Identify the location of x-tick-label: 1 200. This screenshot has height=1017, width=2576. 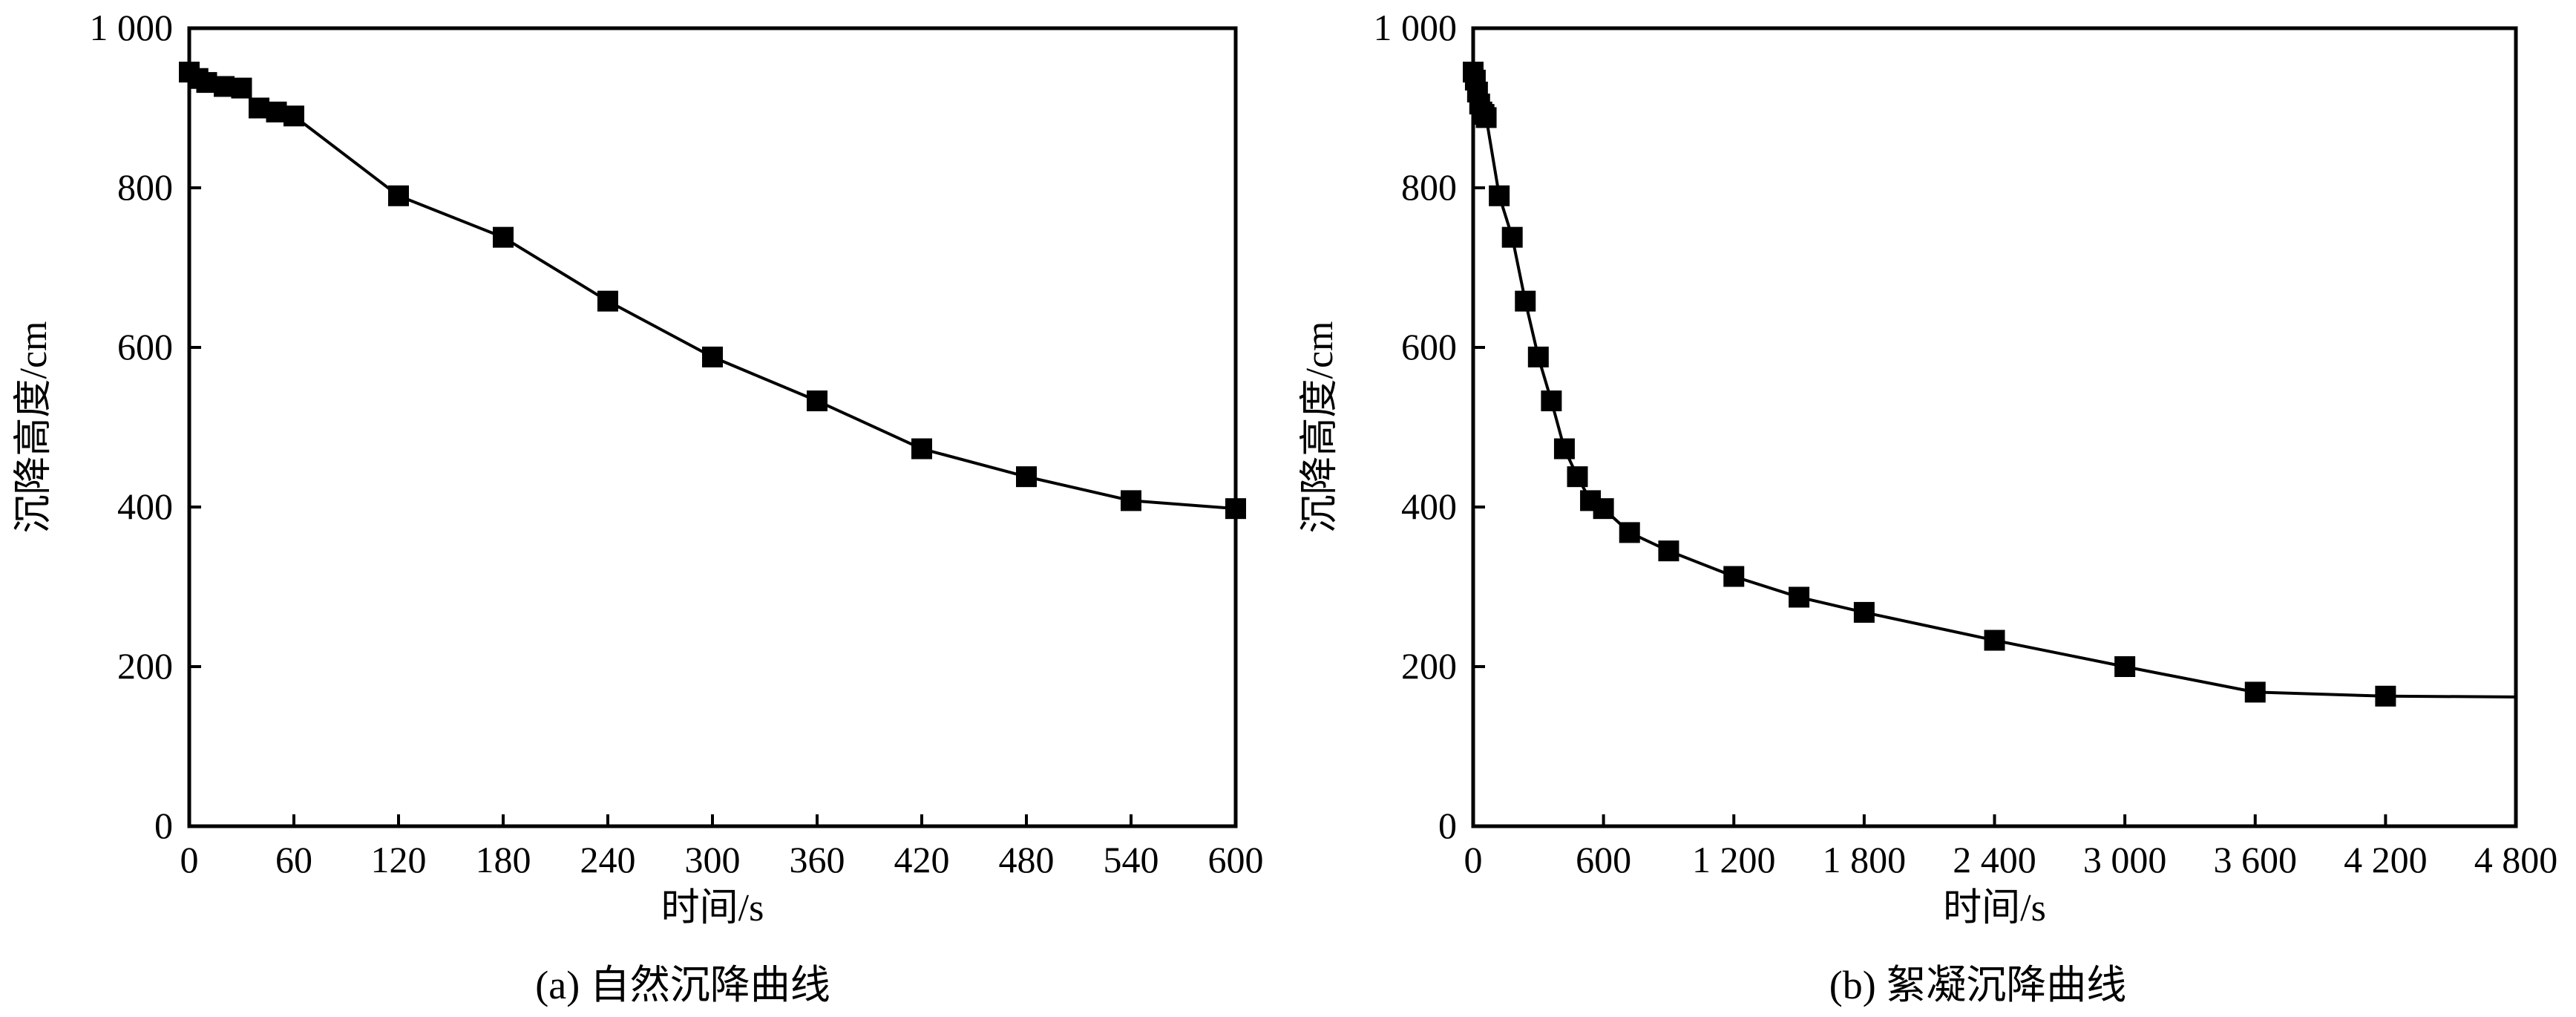
(1734, 859).